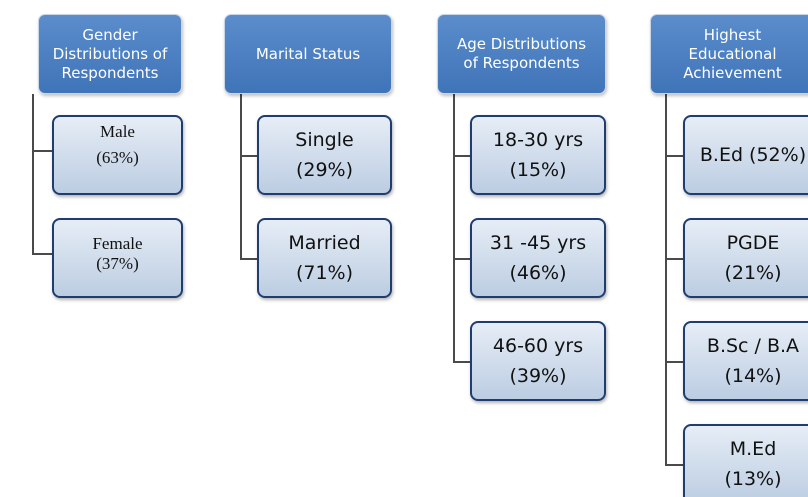  I want to click on item-text: Married, so click(324, 243).